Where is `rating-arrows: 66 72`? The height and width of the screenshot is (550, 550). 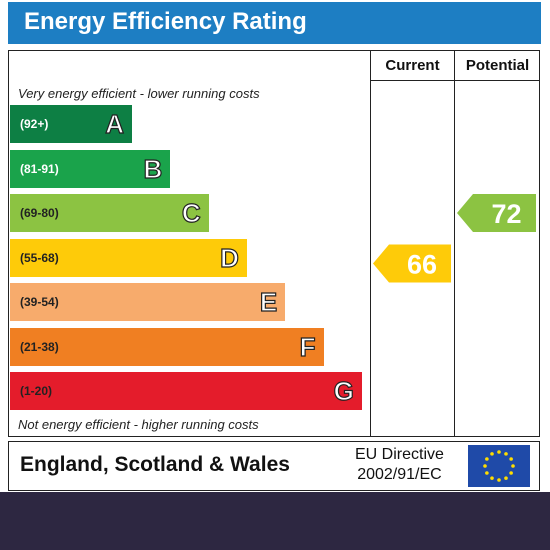
rating-arrows: 66 72 is located at coordinates (454, 238).